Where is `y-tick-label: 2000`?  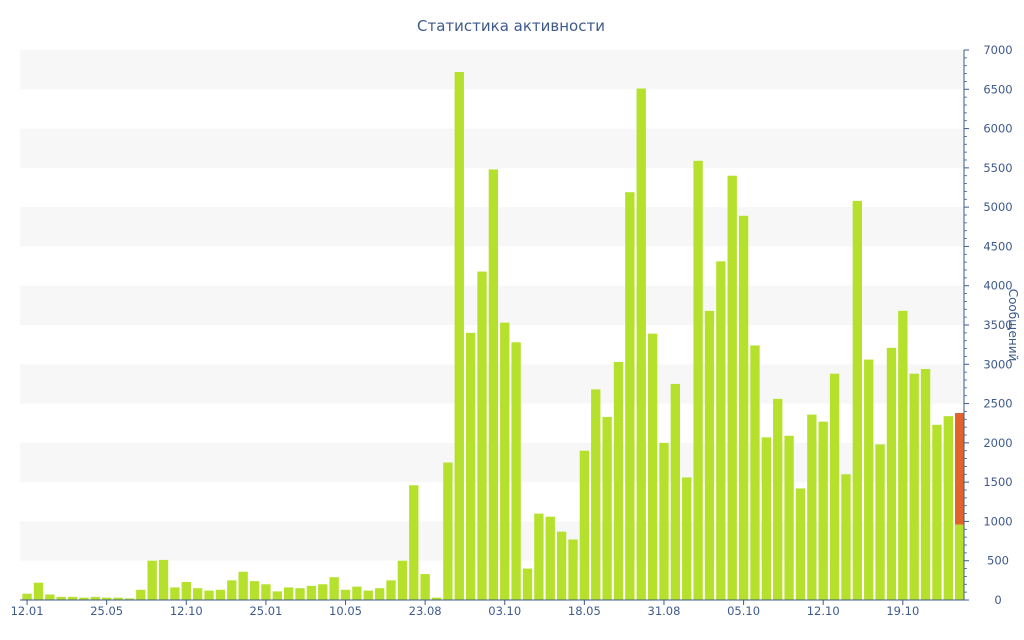
y-tick-label: 2000 is located at coordinates (997, 443).